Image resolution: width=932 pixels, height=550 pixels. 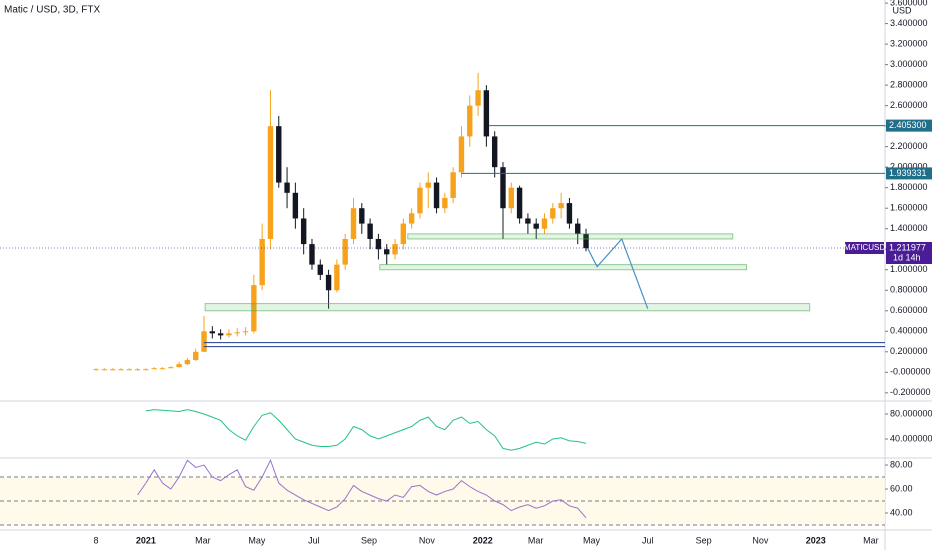 What do you see at coordinates (901, 512) in the screenshot?
I see `y-tick-label: 40.00` at bounding box center [901, 512].